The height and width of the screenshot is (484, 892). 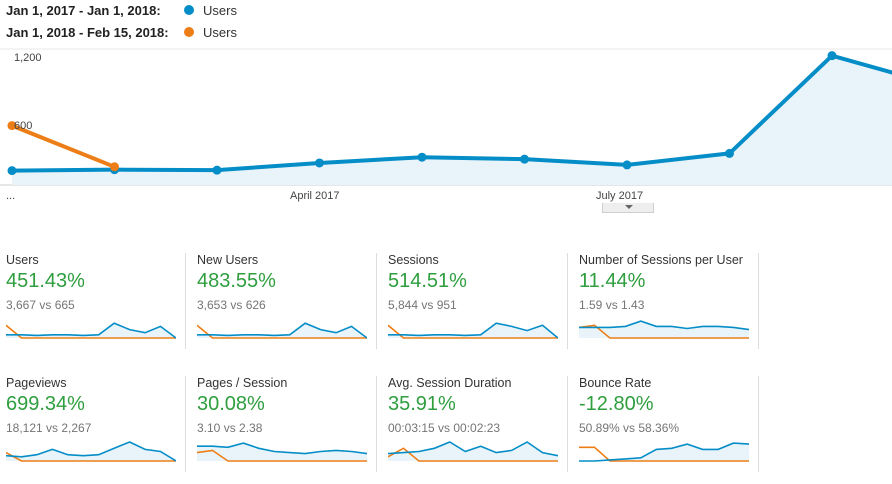 What do you see at coordinates (230, 428) in the screenshot?
I see `scorecard-comparison: 3.10 vs 2.38` at bounding box center [230, 428].